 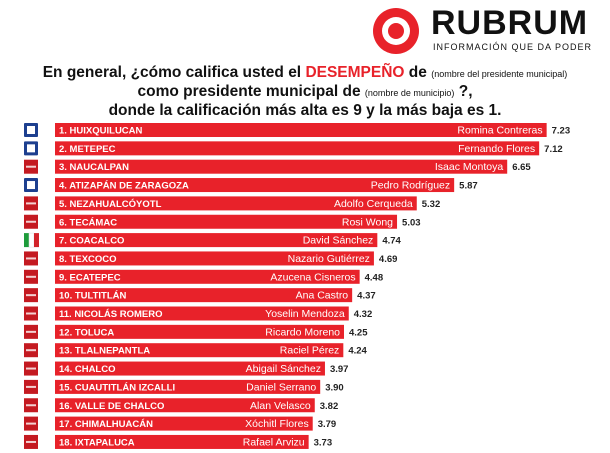 What do you see at coordinates (274, 442) in the screenshot?
I see `official-name-label: Rafael Arvizu` at bounding box center [274, 442].